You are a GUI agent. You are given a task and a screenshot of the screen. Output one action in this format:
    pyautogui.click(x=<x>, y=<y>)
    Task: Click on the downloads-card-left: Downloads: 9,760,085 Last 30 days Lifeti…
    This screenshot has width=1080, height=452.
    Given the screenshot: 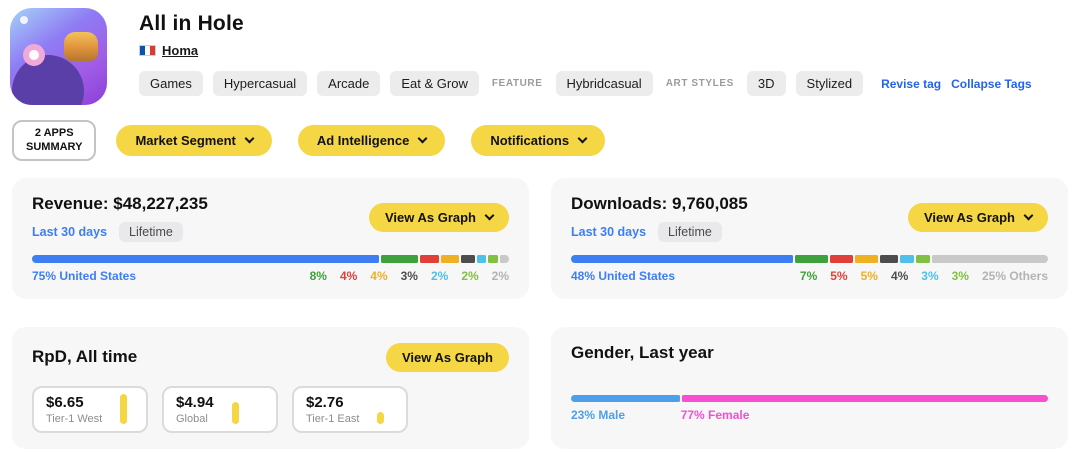 What is the action you would take?
    pyautogui.click(x=659, y=218)
    